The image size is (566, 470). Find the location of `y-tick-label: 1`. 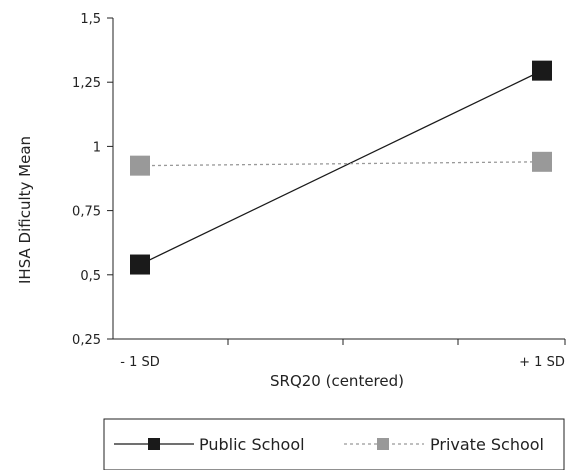

y-tick-label: 1 is located at coordinates (97, 147).